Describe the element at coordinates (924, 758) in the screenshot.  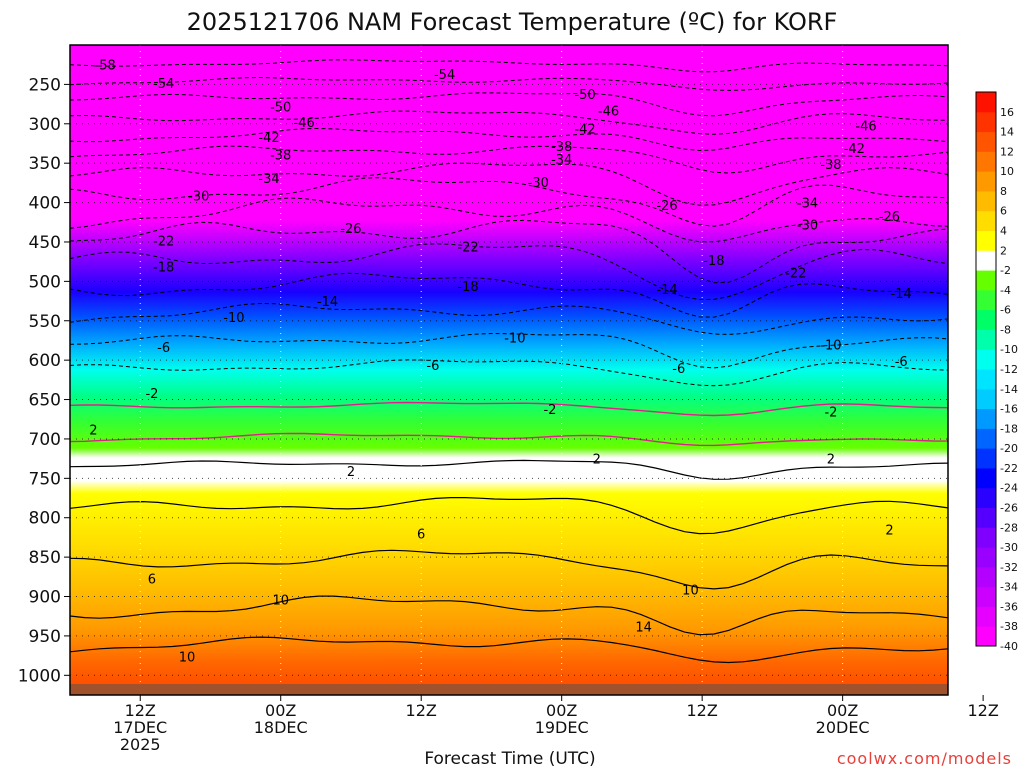
I see `credit-text: coolwx.com/models` at that location.